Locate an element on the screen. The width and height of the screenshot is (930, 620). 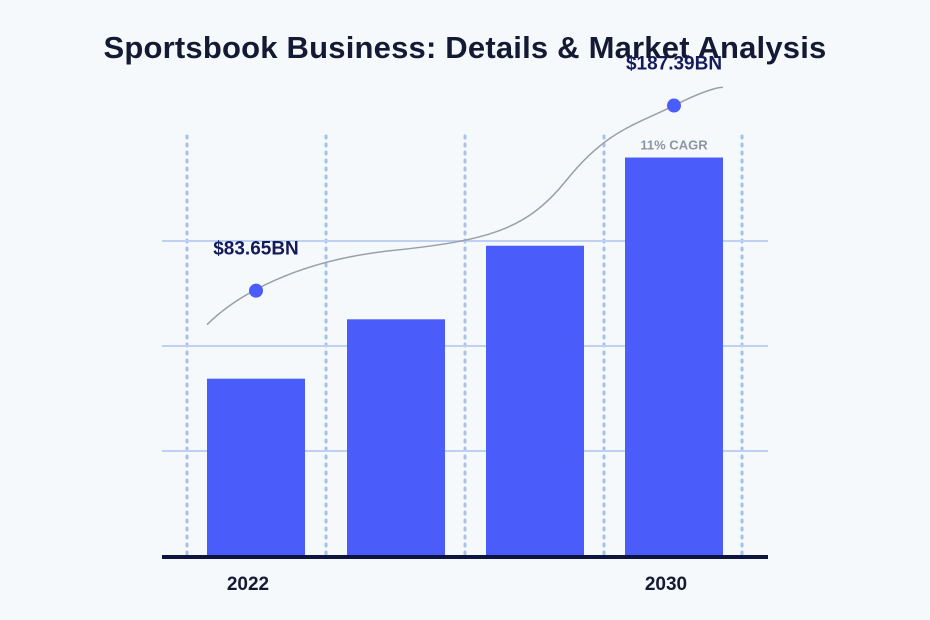
x-tick-labels: 2022 2030 is located at coordinates (457, 584).